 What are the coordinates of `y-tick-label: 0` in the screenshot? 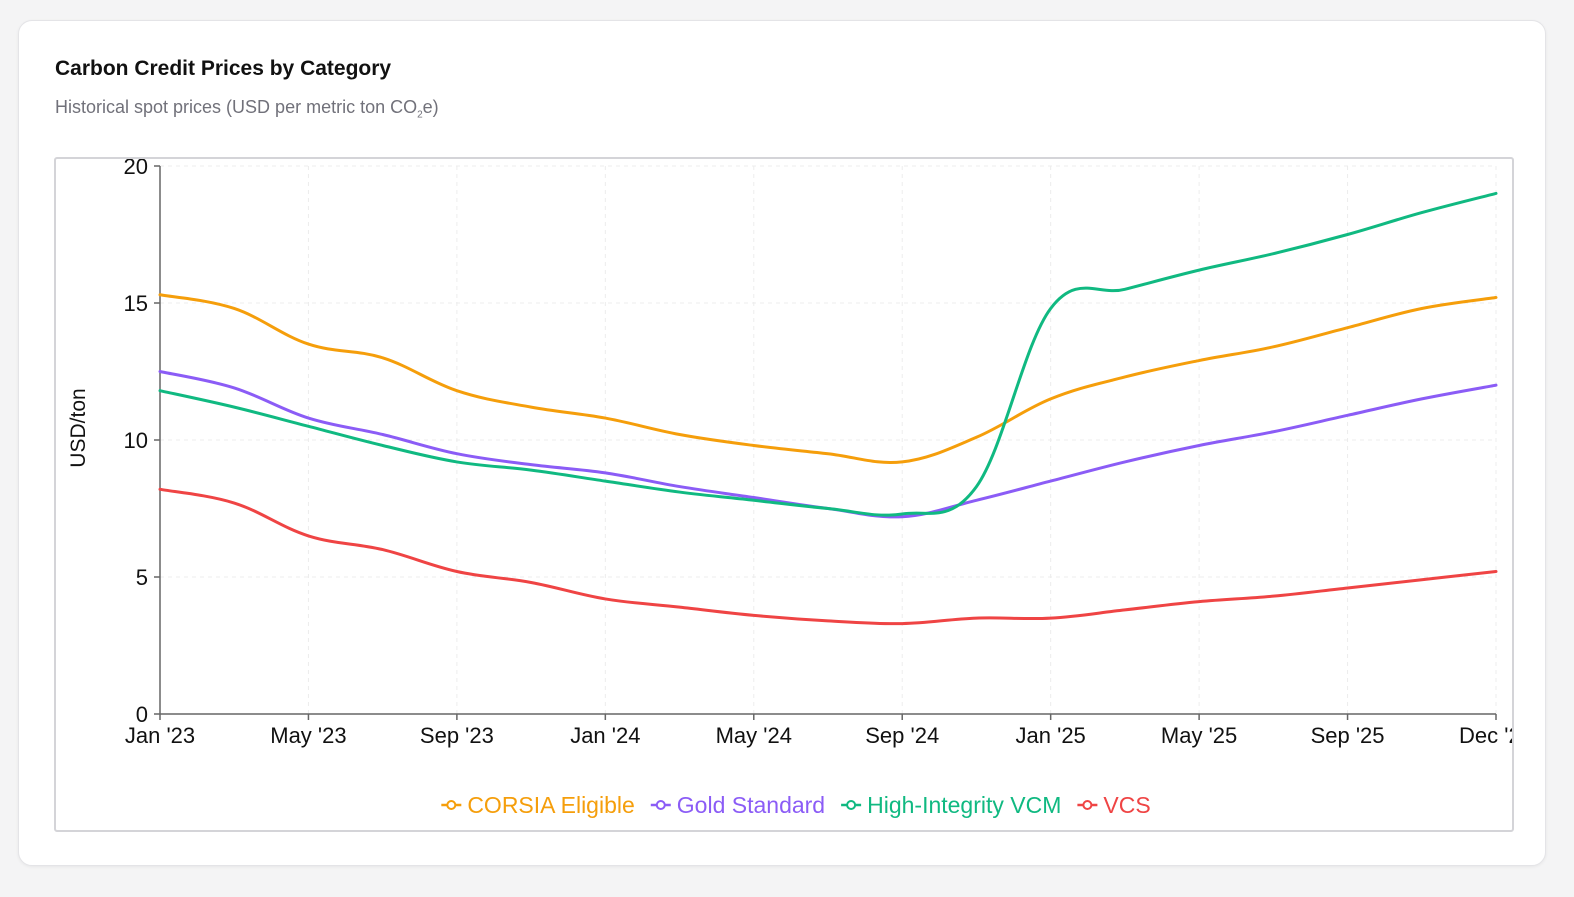 It's located at (142, 714).